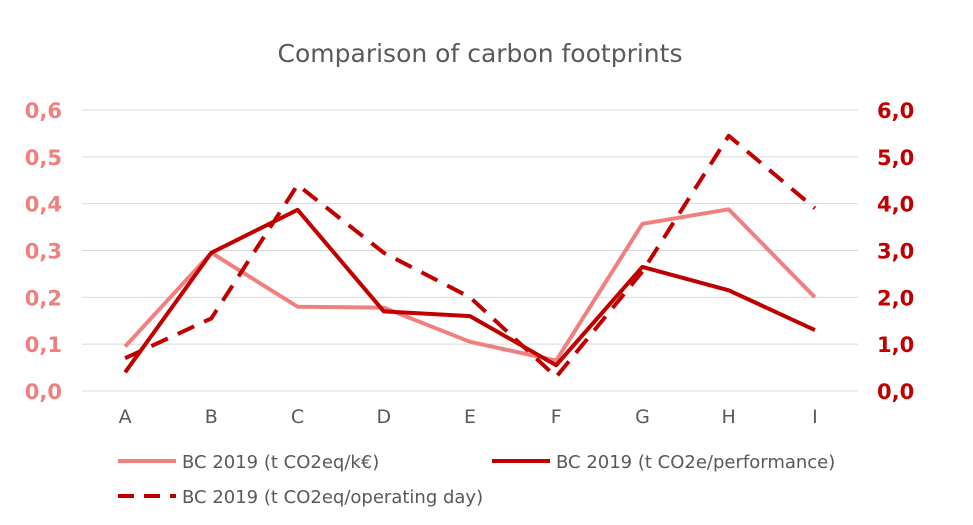 The image size is (973, 525). What do you see at coordinates (280, 462) in the screenshot?
I see `legend-label: BC 2019 (t CO2eq/k€)` at bounding box center [280, 462].